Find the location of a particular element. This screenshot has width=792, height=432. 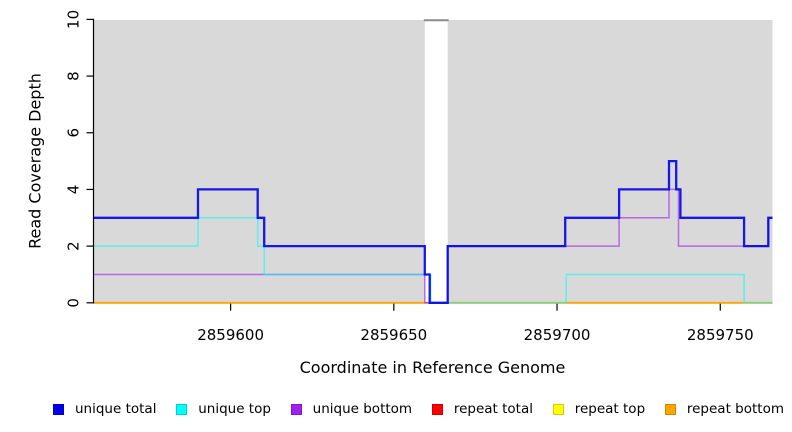

coverage-gap is located at coordinates (436, 161).